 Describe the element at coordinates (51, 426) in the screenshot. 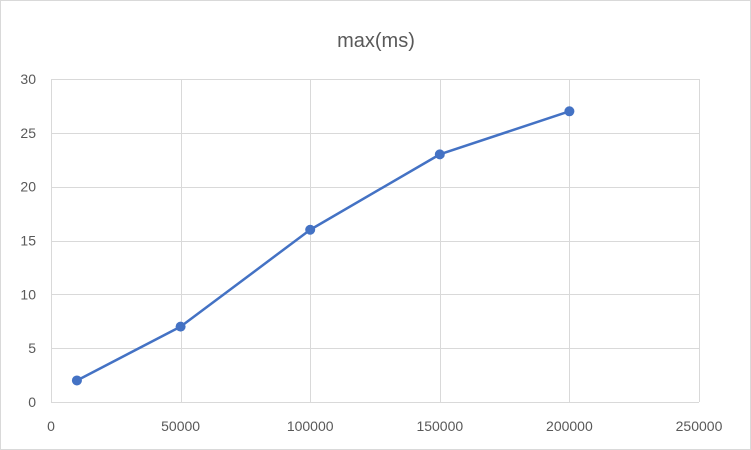

I see `x-tick-label: 0` at that location.